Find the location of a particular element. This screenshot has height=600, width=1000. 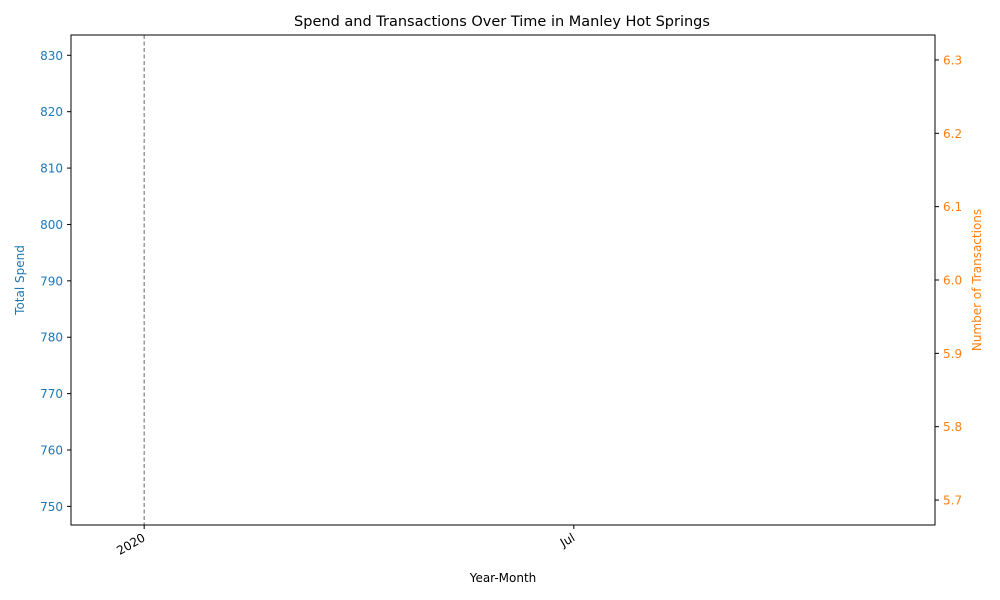

right-y-tick-label: 6.3 is located at coordinates (952, 60).